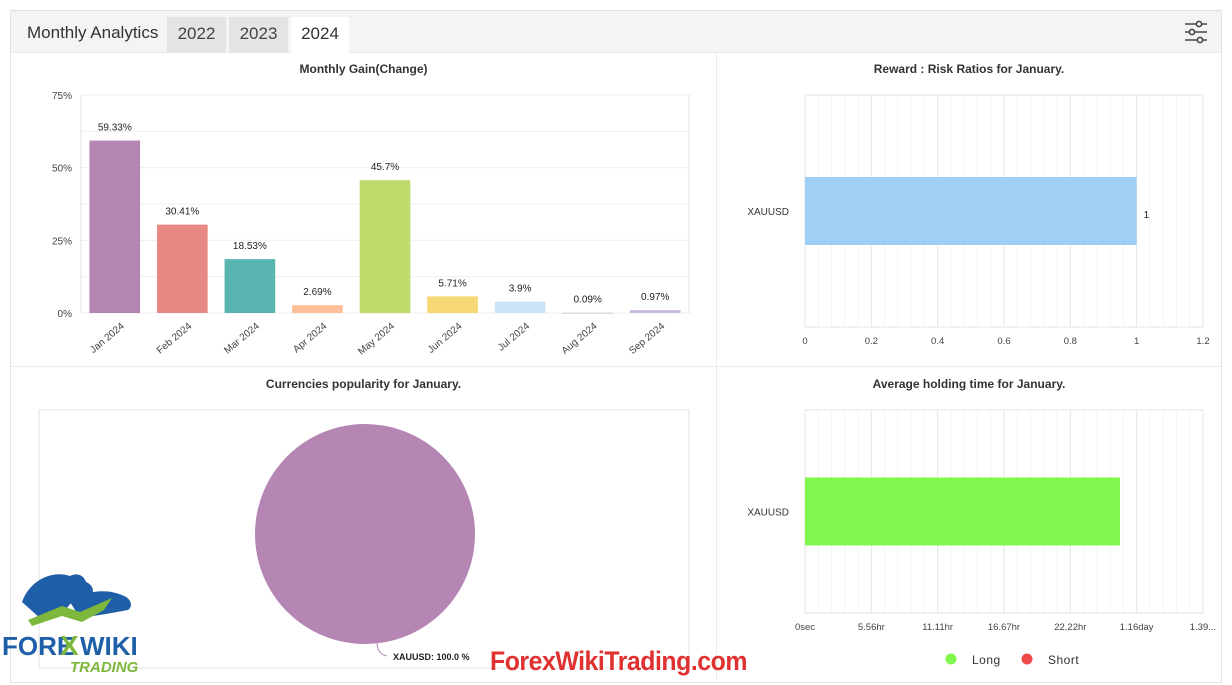  What do you see at coordinates (62, 96) in the screenshot?
I see `y-tick-label: 75%` at bounding box center [62, 96].